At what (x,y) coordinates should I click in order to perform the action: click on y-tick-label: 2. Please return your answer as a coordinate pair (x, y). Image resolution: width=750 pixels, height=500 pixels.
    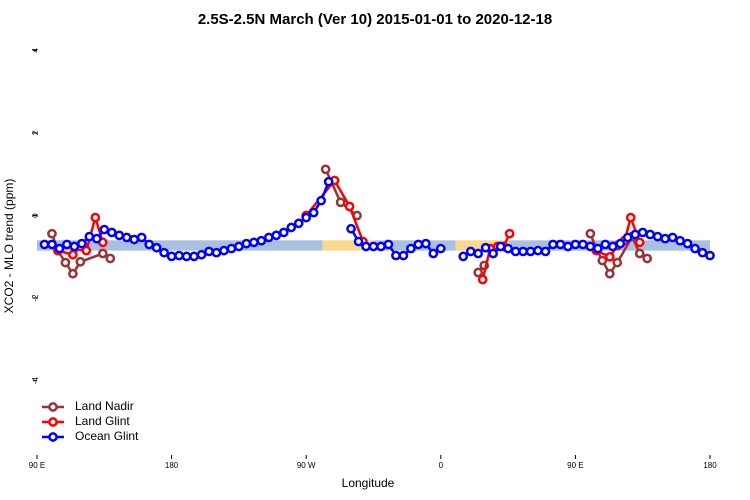
    Looking at the image, I should click on (35, 132).